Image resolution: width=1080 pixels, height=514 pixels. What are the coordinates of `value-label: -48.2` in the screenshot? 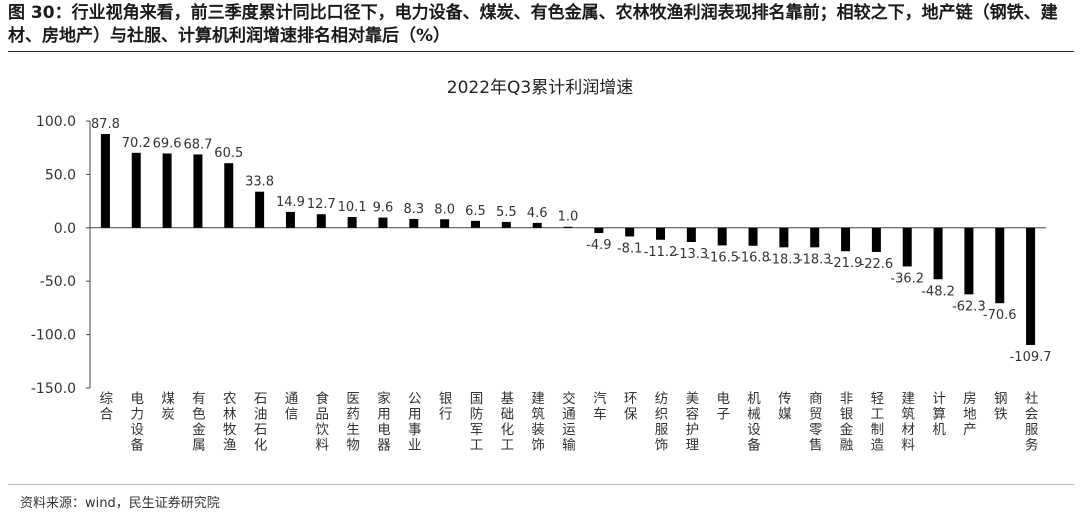 It's located at (938, 291).